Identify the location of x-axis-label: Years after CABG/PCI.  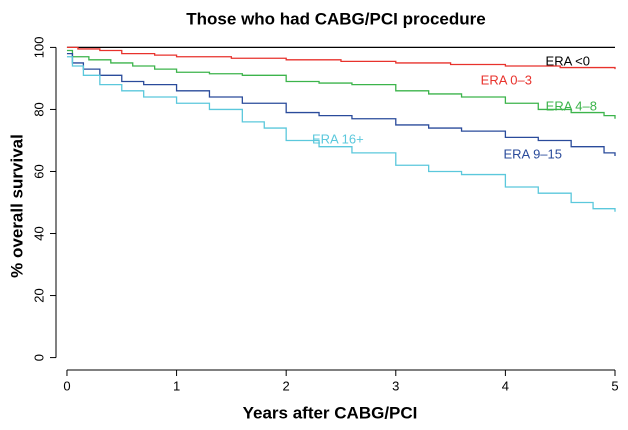
(330, 412).